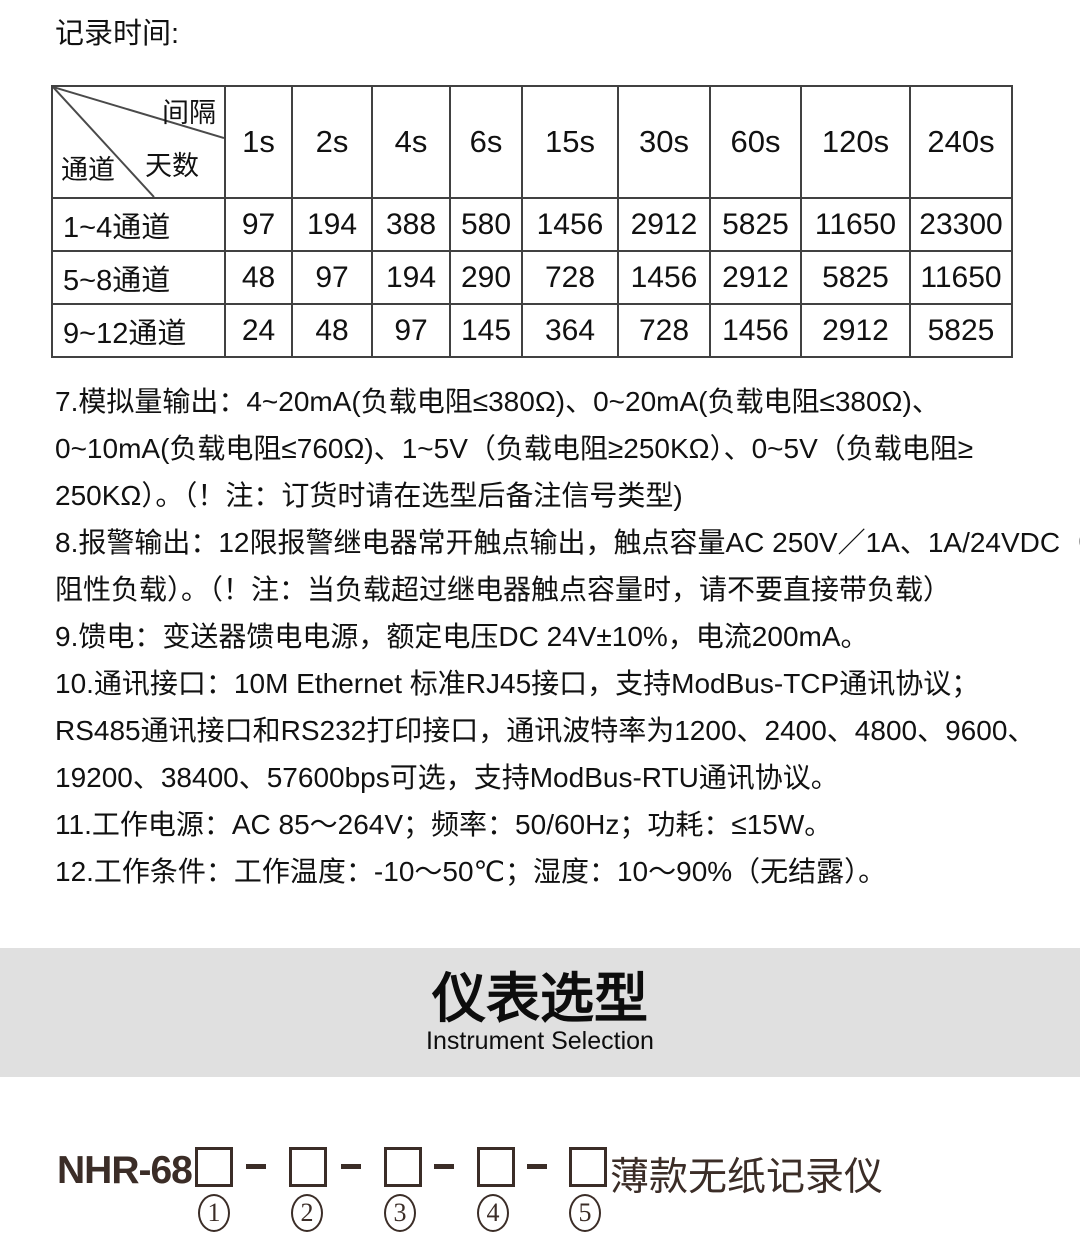 The width and height of the screenshot is (1080, 1233). What do you see at coordinates (855, 142) in the screenshot?
I see `interval-header: 120s` at bounding box center [855, 142].